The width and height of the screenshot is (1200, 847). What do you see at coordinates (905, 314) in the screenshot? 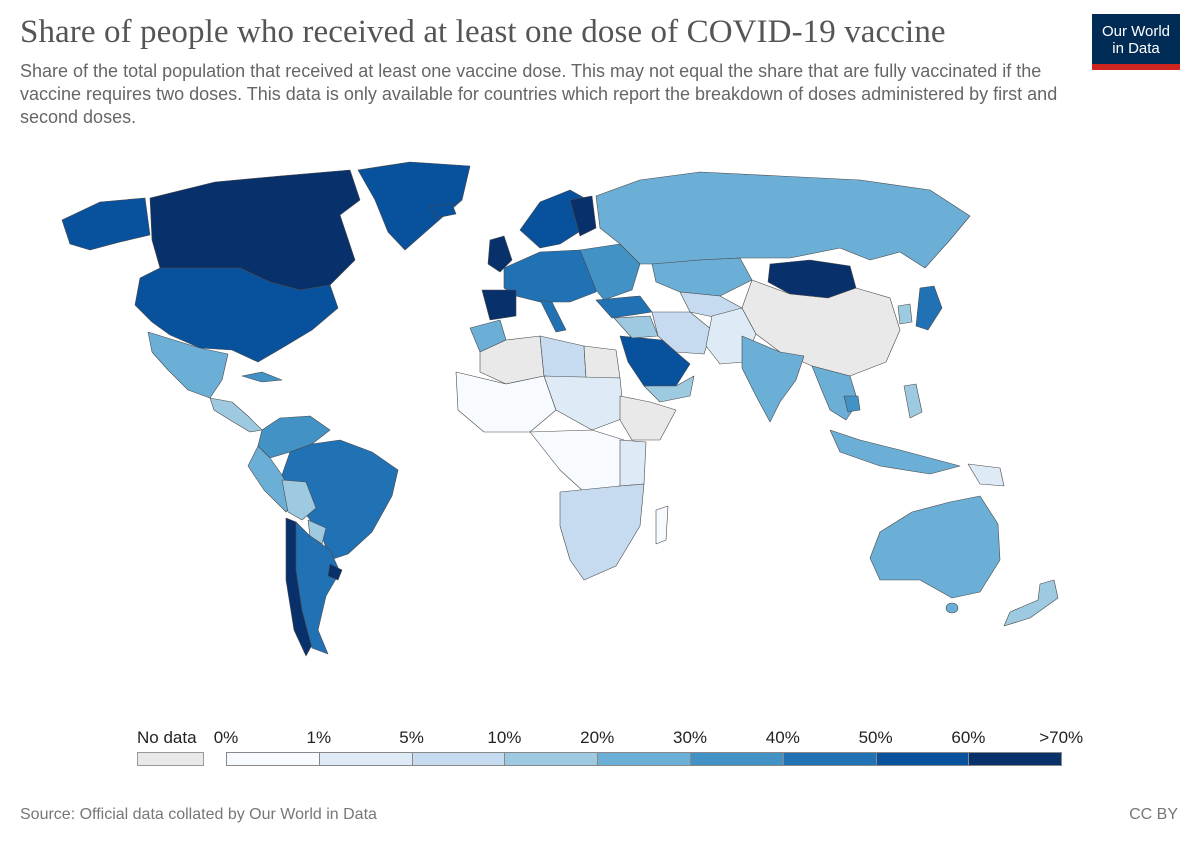
I see `country-korea` at bounding box center [905, 314].